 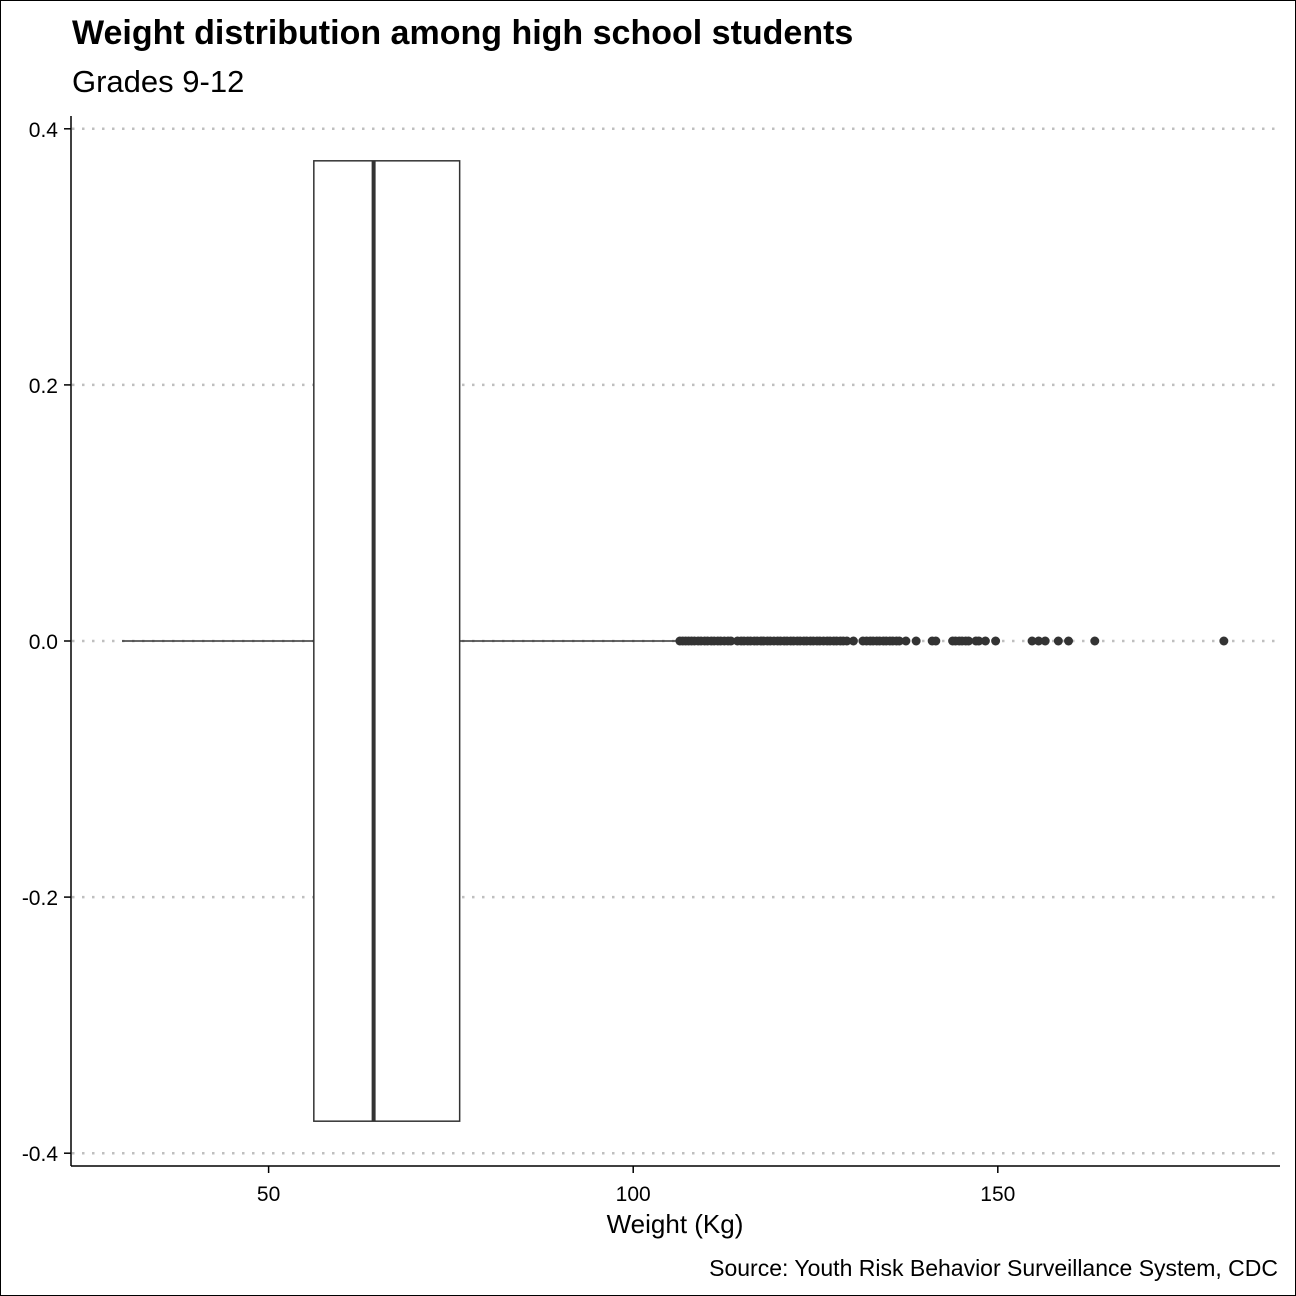 I want to click on x-axis-ticks: 50 100 150, so click(x=636, y=1186).